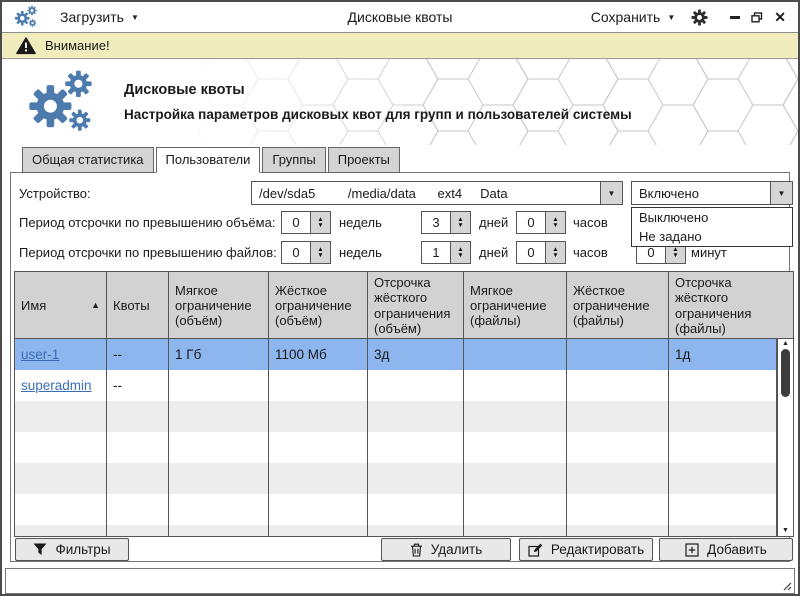 The image size is (800, 596). Describe the element at coordinates (737, 549) in the screenshot. I see `add-button-label: Добавить` at that location.